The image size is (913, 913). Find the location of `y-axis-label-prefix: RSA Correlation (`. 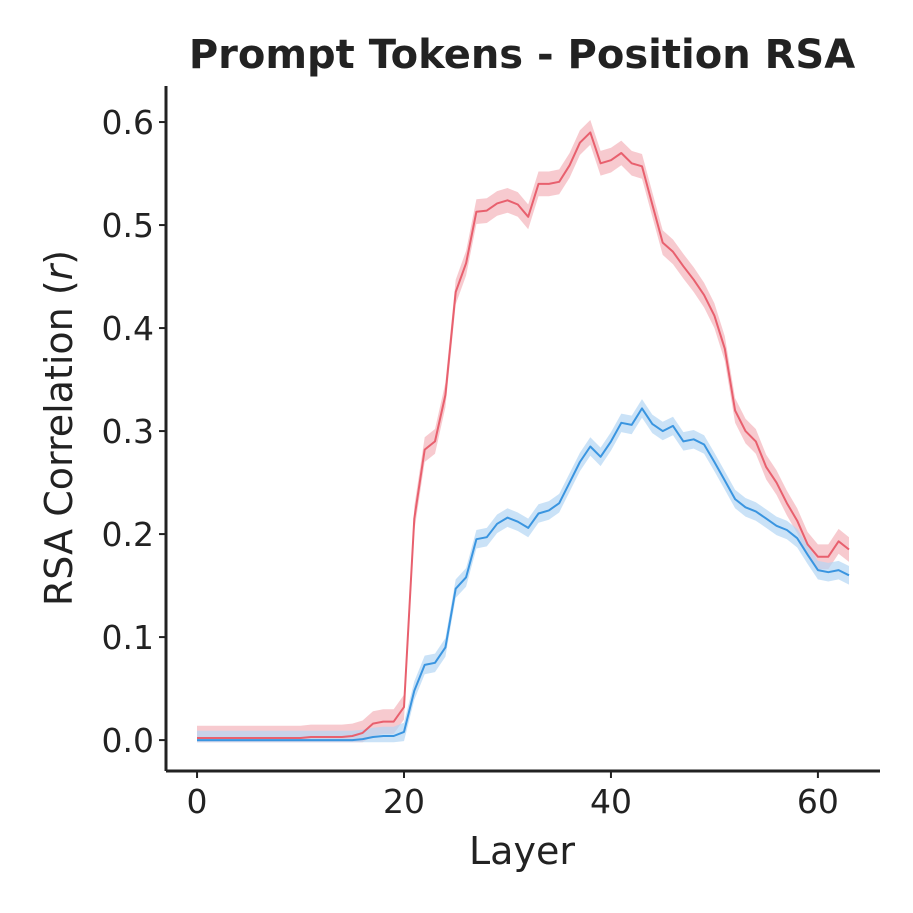

y-axis-label-prefix: RSA Correlation ( is located at coordinates (59, 443).